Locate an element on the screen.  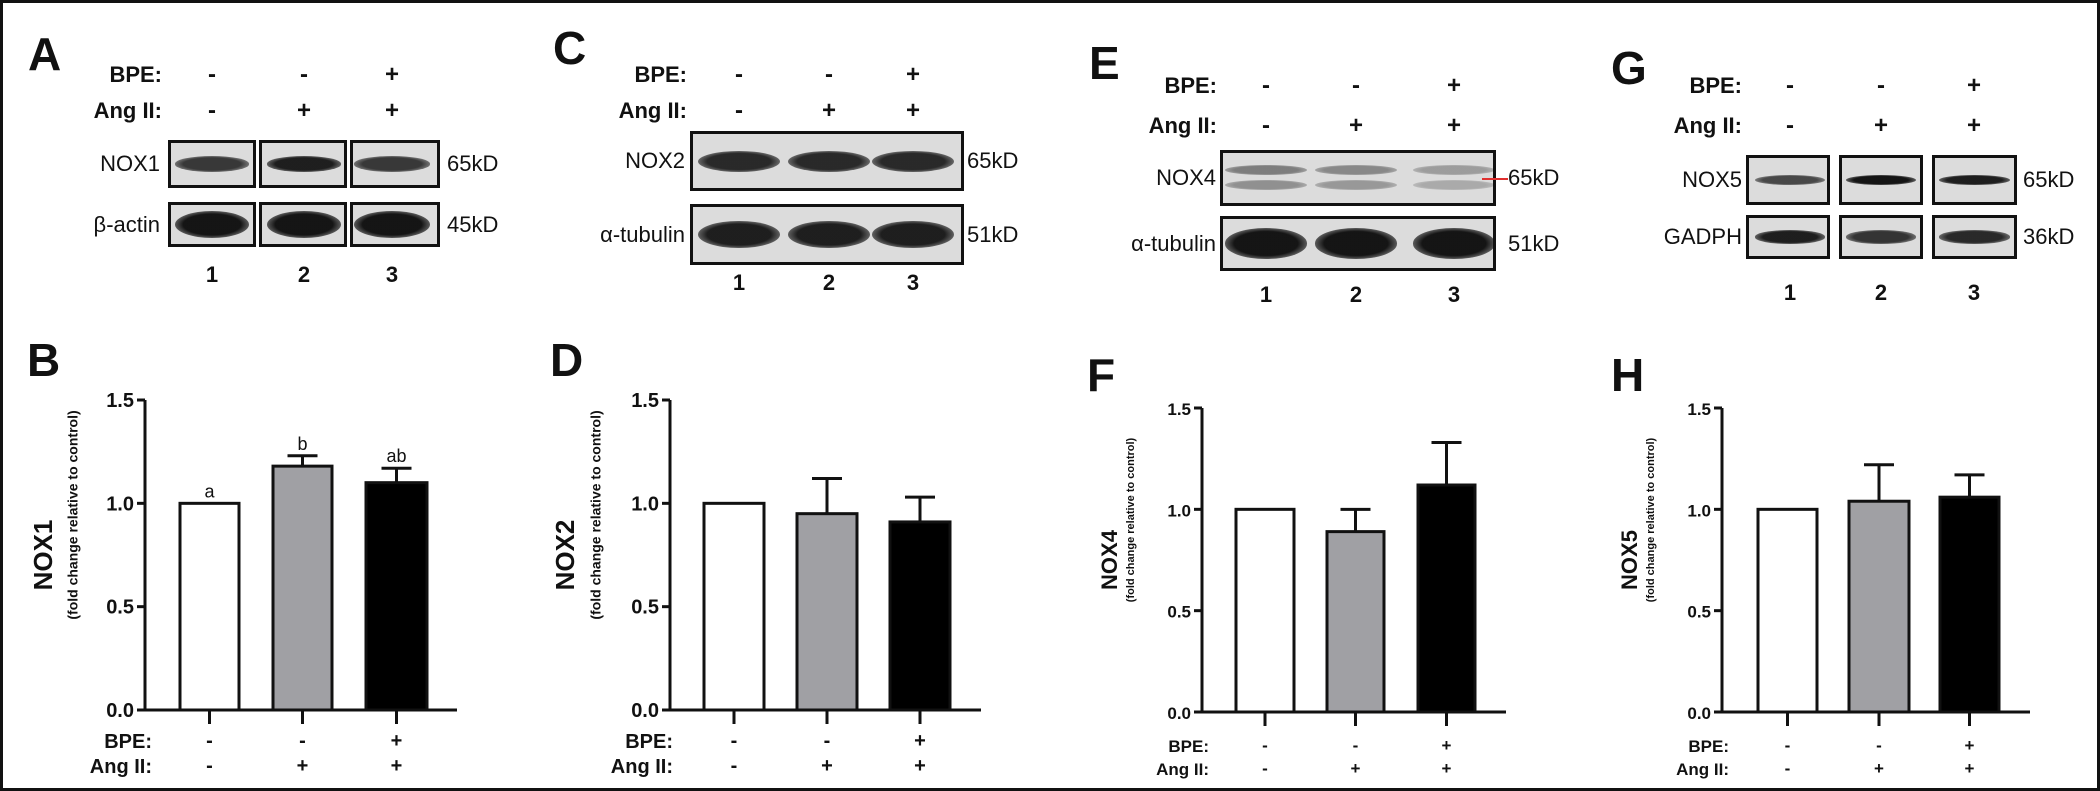
protein-label: GADPH is located at coordinates (1702, 236).